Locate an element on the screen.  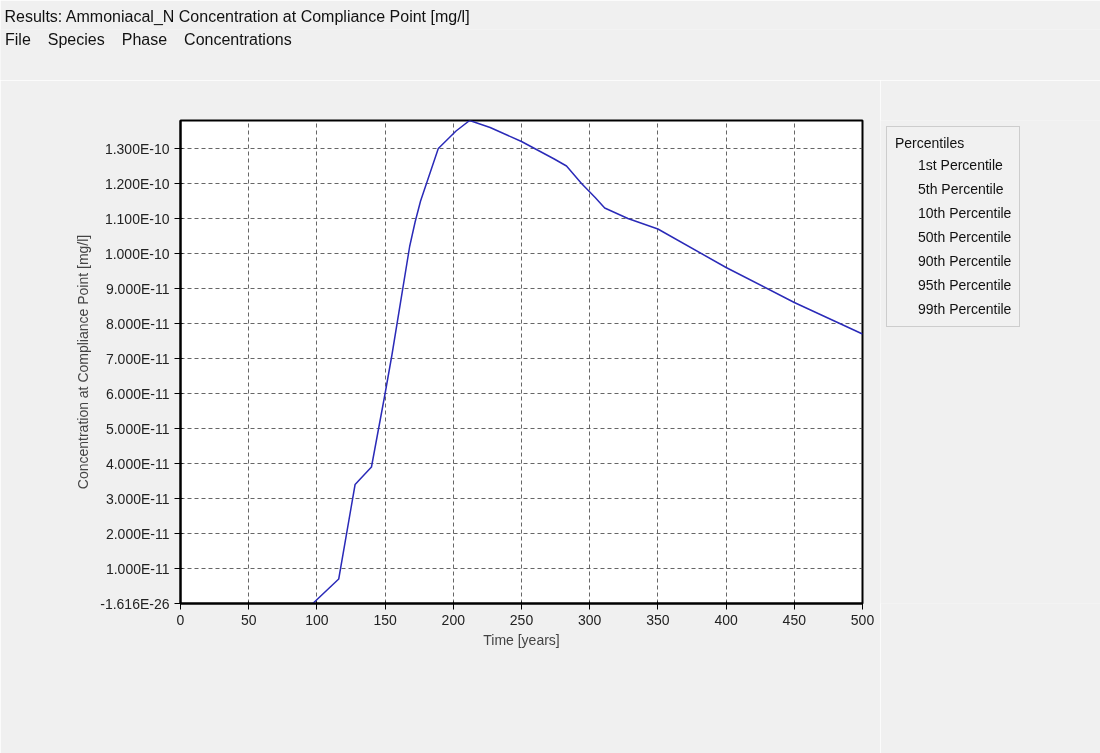
text: File is located at coordinates (18, 40).